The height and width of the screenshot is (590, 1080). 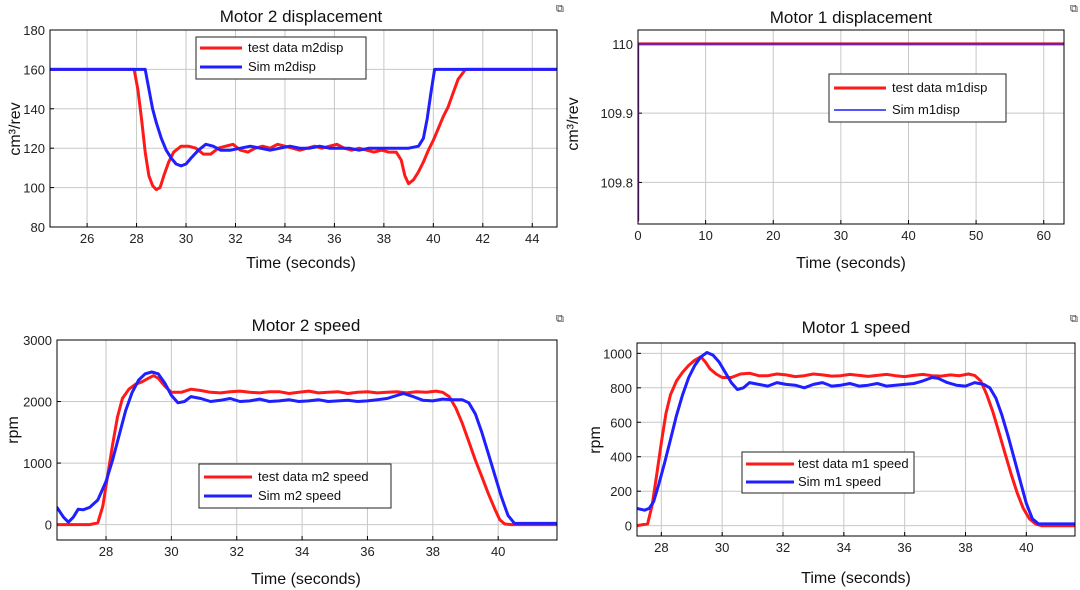 I want to click on x-tick-label: 42, so click(x=483, y=238).